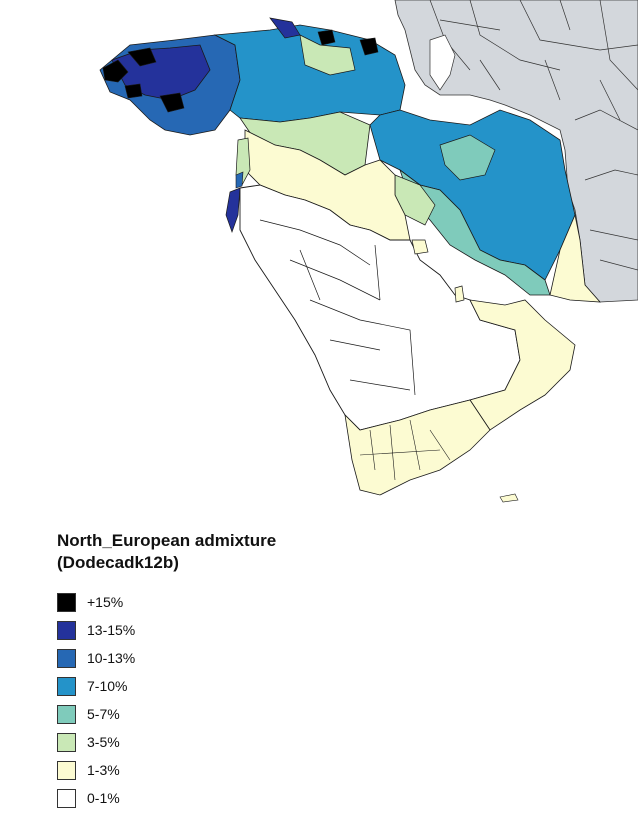  Describe the element at coordinates (405, 450) in the screenshot. I see `region-yemen-internal` at that location.